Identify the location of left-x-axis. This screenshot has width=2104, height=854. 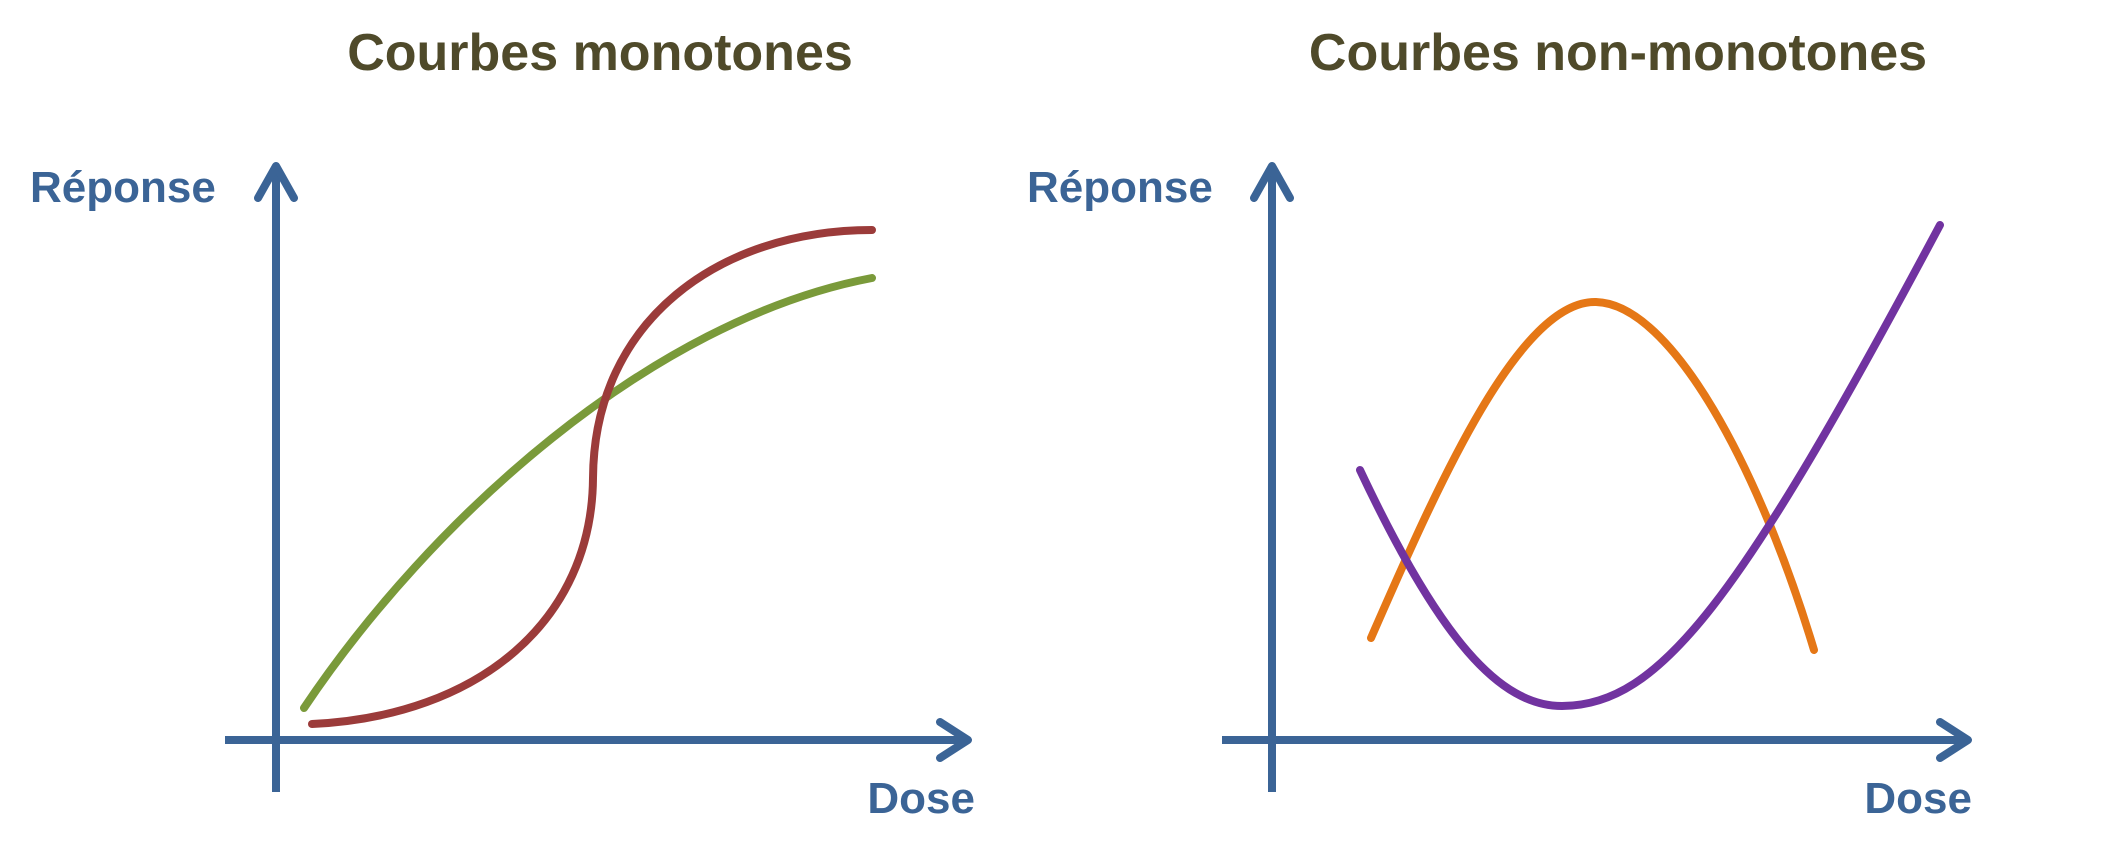
(598, 740).